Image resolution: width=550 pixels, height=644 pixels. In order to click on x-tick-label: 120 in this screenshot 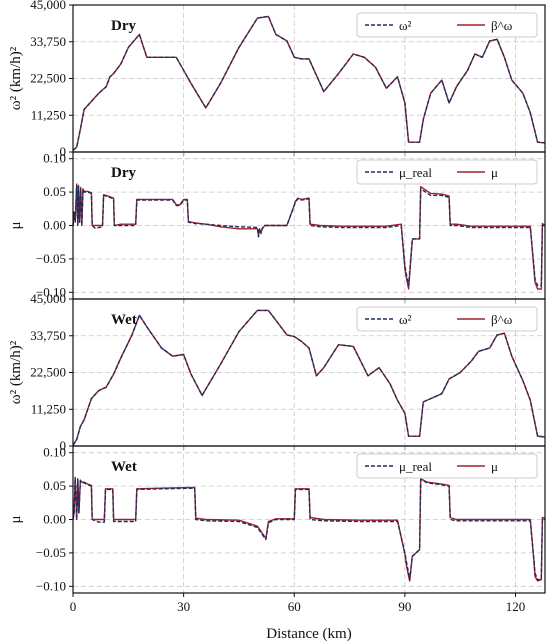, I will do `click(516, 606)`.